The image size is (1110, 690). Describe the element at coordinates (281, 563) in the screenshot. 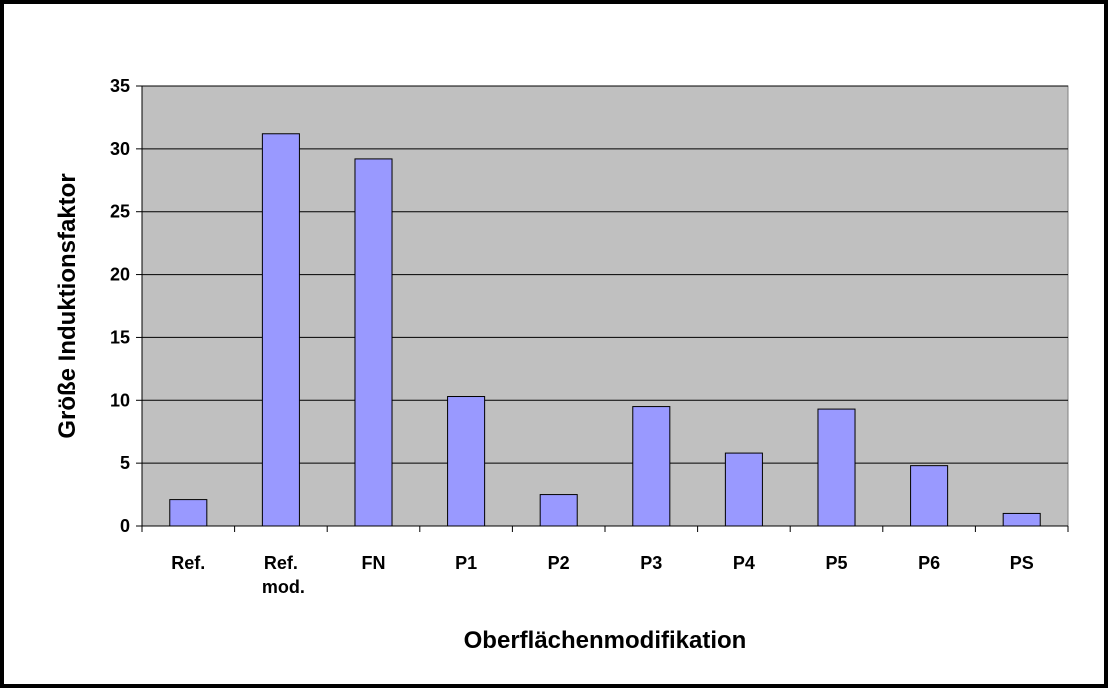

I see `x-tick-label-line: Ref.` at that location.